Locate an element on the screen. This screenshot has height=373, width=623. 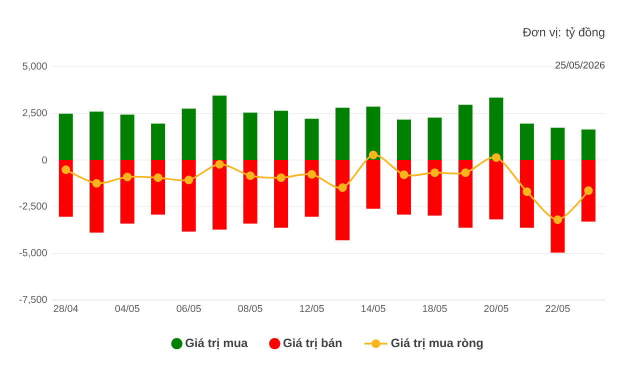
y-tick-label: -5,000 is located at coordinates (33, 253).